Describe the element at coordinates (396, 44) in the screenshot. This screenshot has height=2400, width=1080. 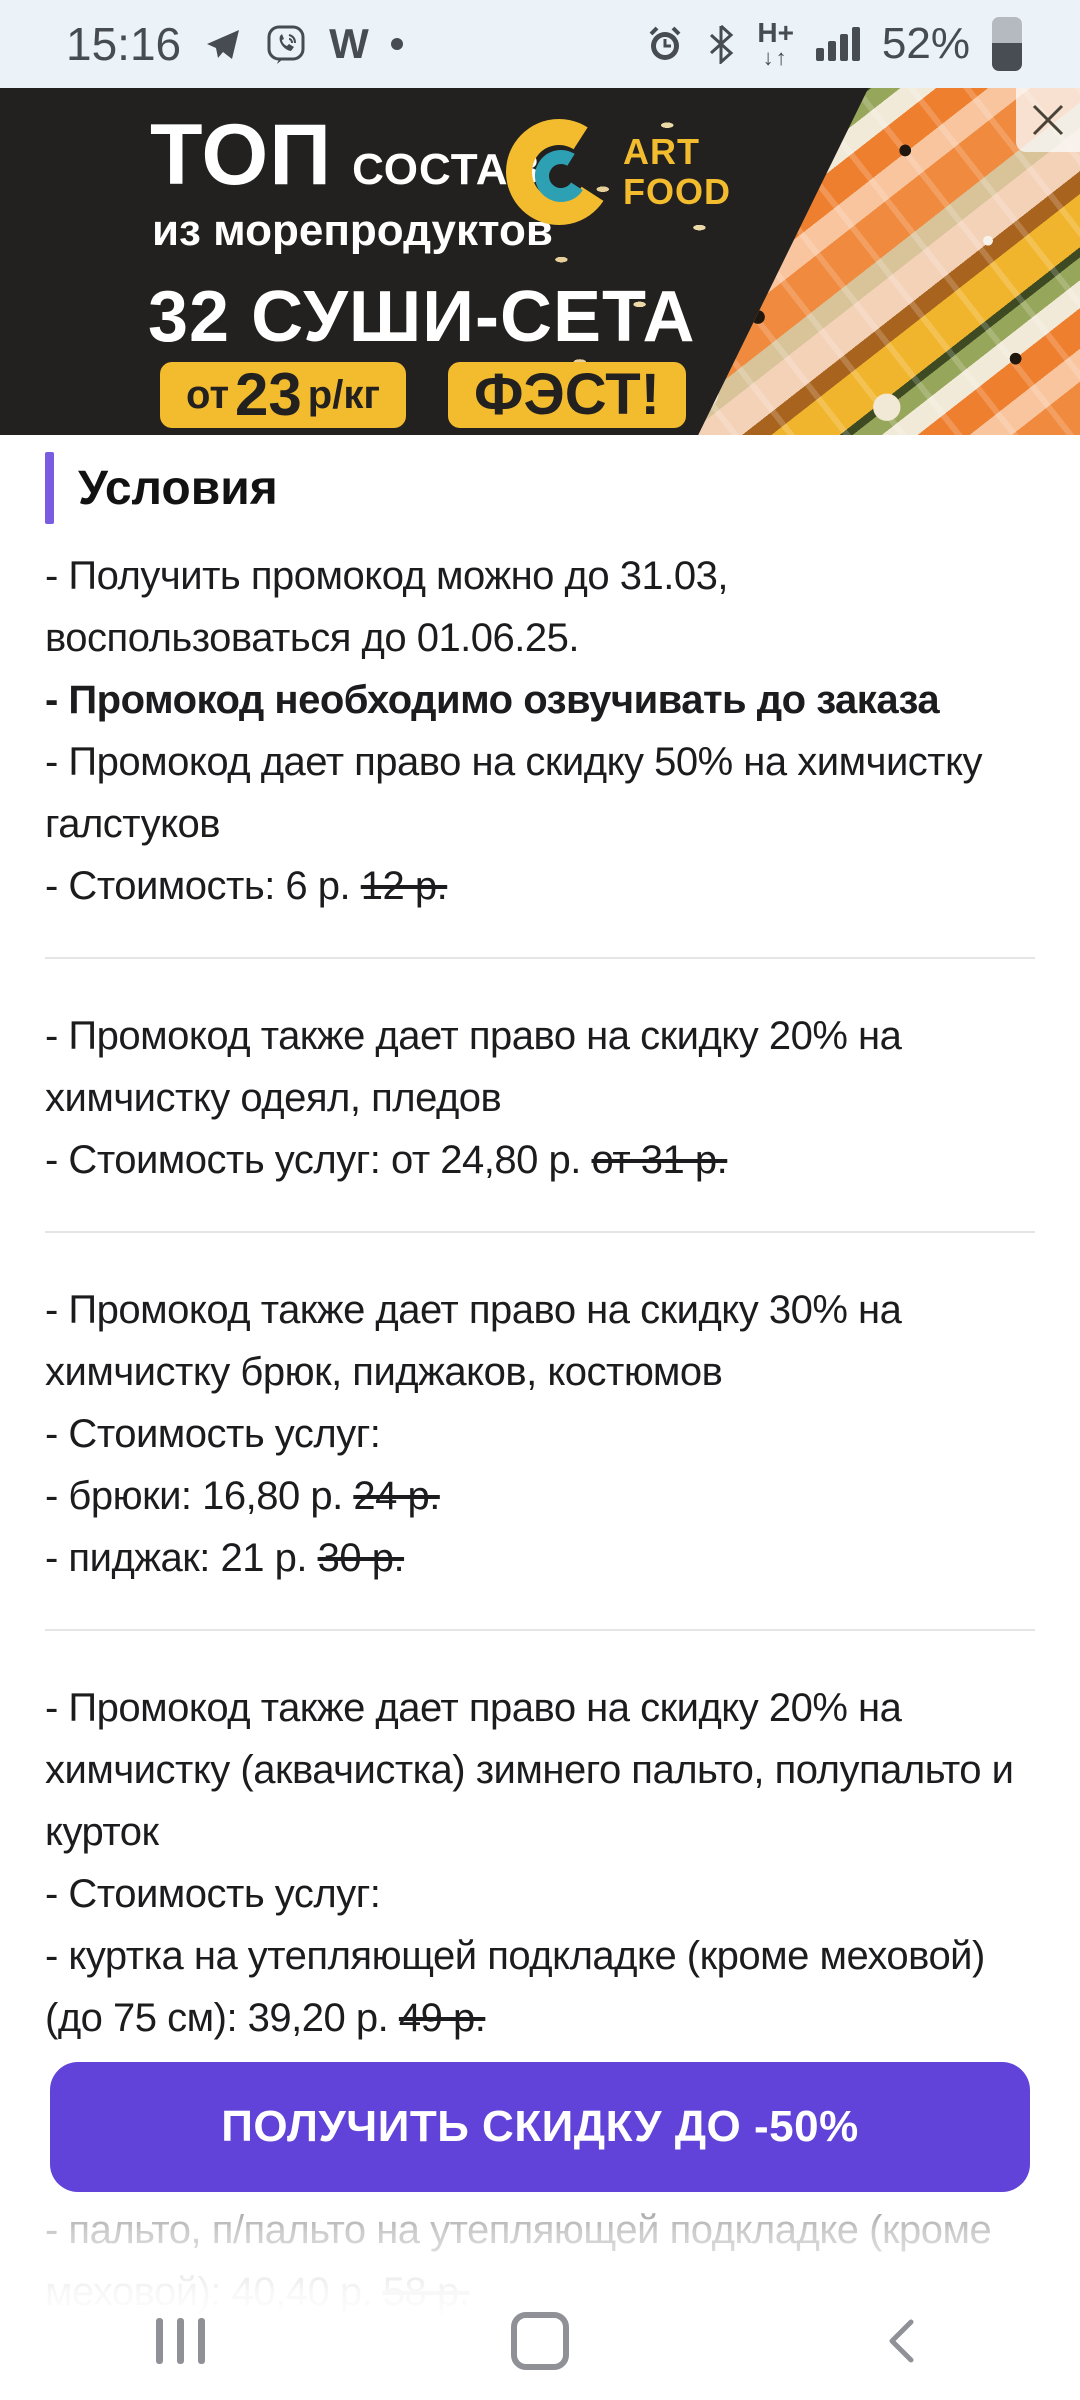
I see `notification-dot` at that location.